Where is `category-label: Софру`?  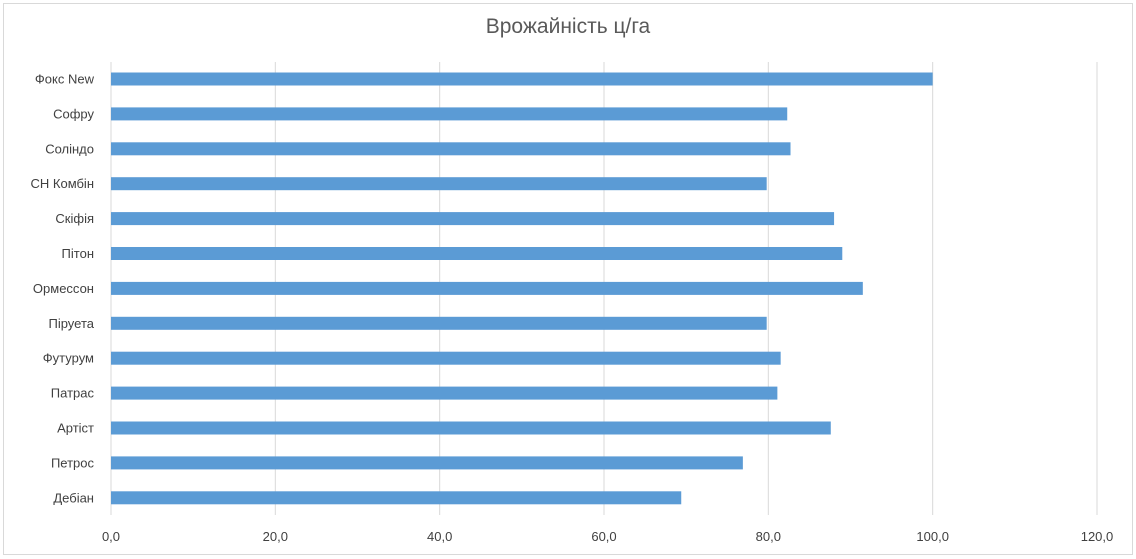
category-label: Софру is located at coordinates (73, 113).